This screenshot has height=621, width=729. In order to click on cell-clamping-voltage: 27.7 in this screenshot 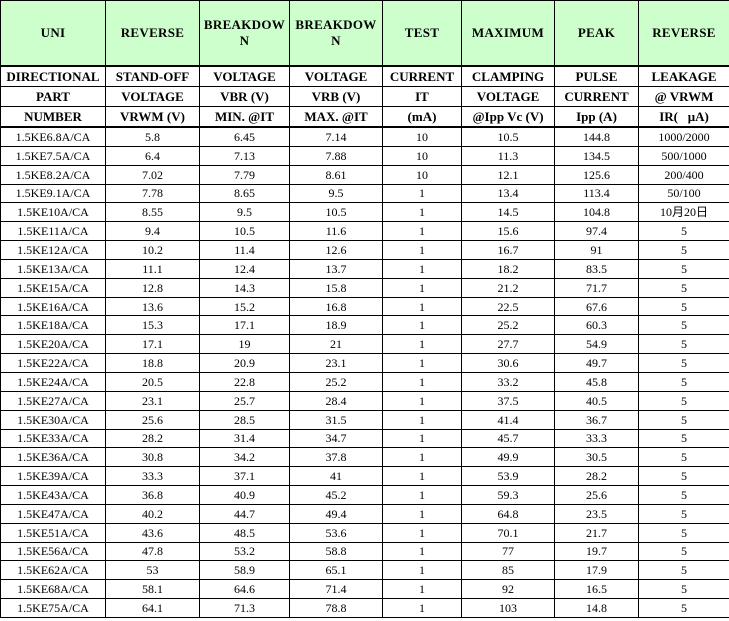, I will do `click(508, 344)`.